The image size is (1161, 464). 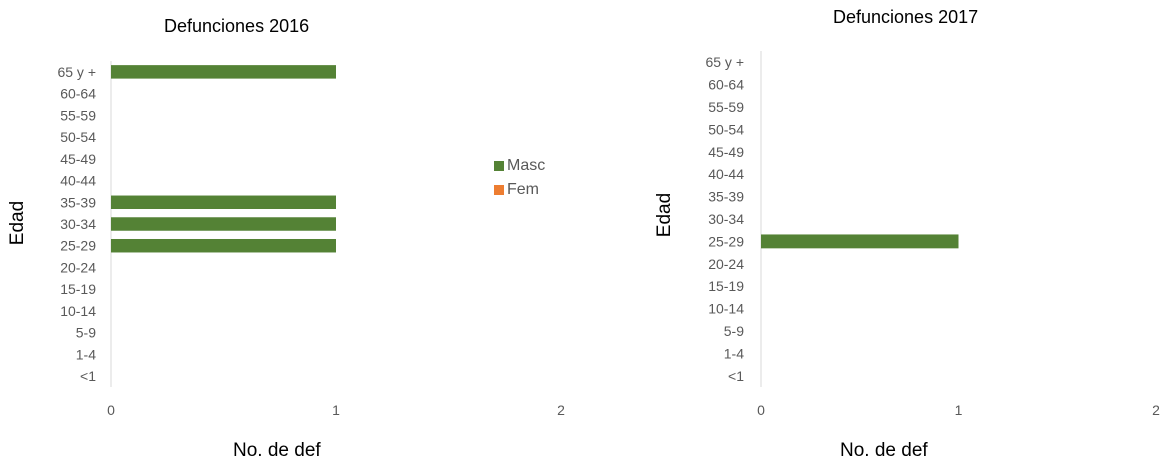 I want to click on chart-title-2016: Defunciones 2016, so click(x=237, y=26).